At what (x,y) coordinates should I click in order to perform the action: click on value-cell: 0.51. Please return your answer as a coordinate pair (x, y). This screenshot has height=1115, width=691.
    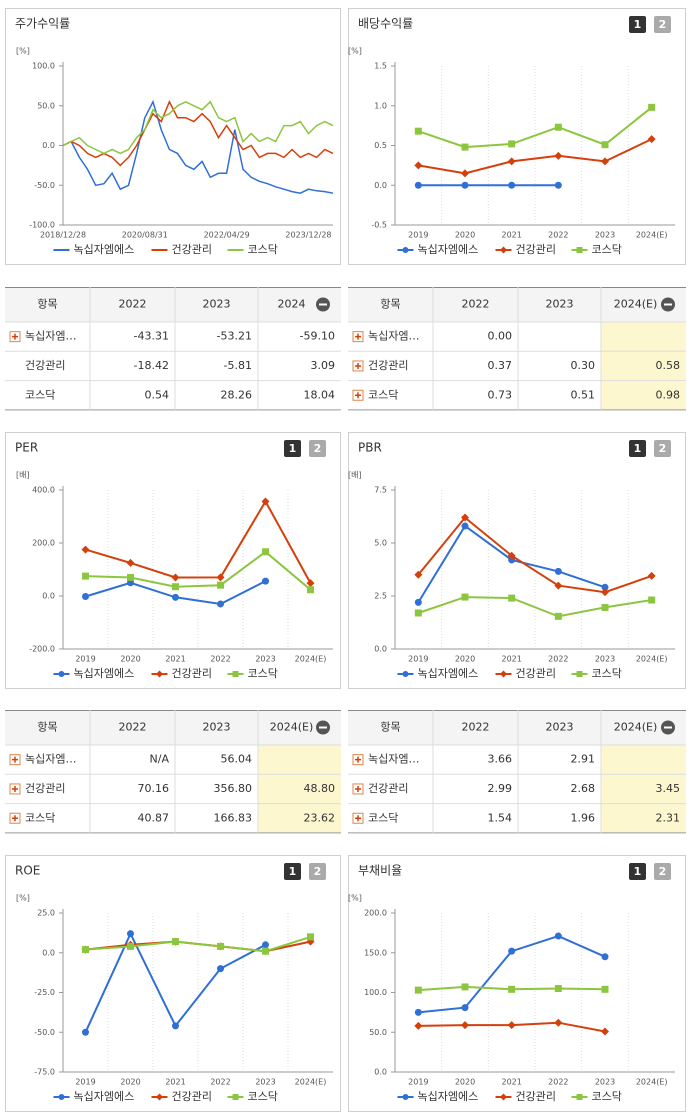
    Looking at the image, I should click on (583, 394).